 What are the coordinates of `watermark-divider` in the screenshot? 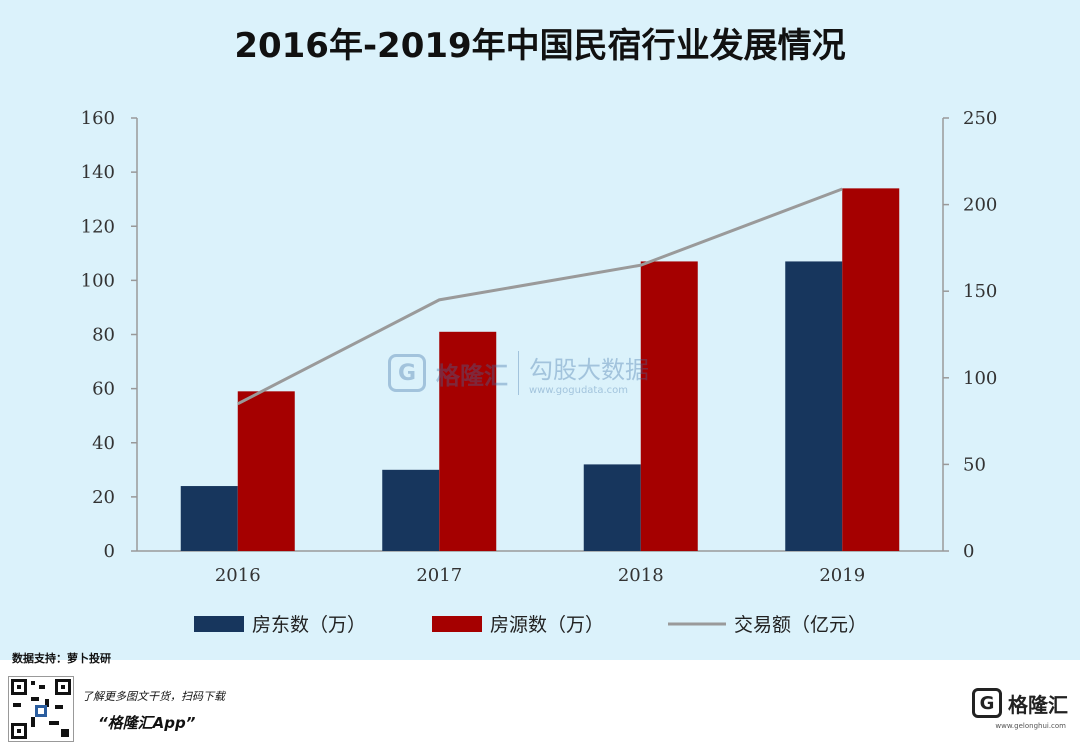 It's located at (518, 373).